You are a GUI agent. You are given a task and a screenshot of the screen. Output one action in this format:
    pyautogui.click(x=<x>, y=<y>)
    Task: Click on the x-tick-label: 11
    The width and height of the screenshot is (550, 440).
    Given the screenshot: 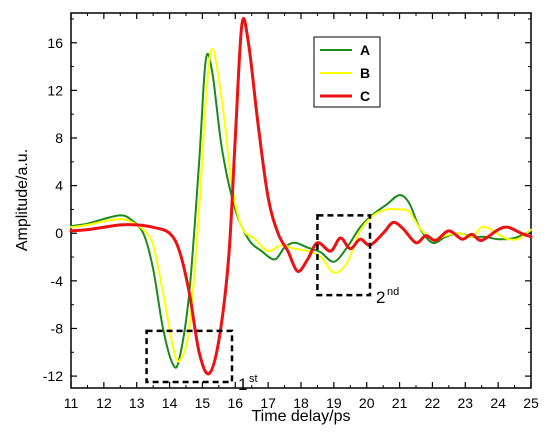 What is the action you would take?
    pyautogui.click(x=71, y=403)
    